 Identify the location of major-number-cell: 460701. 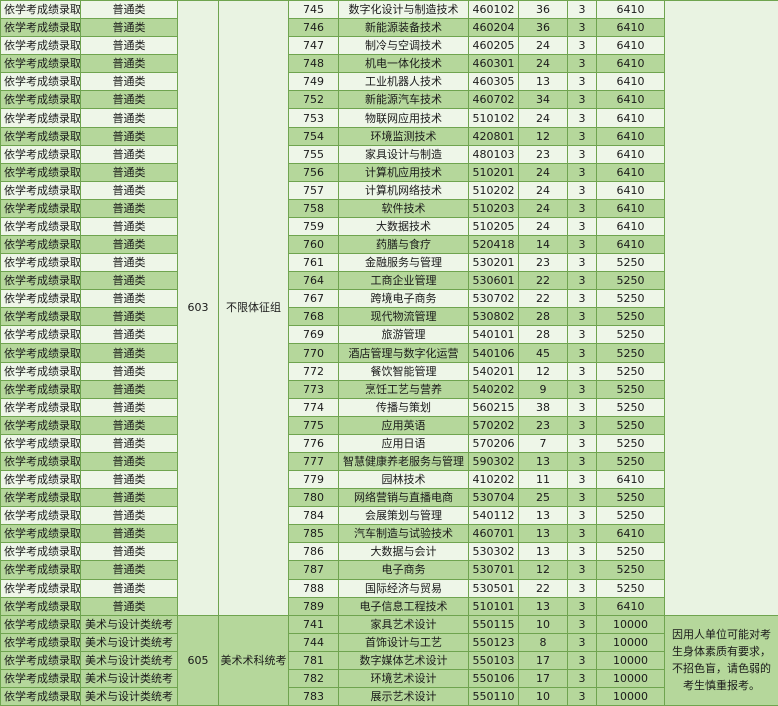
(494, 534).